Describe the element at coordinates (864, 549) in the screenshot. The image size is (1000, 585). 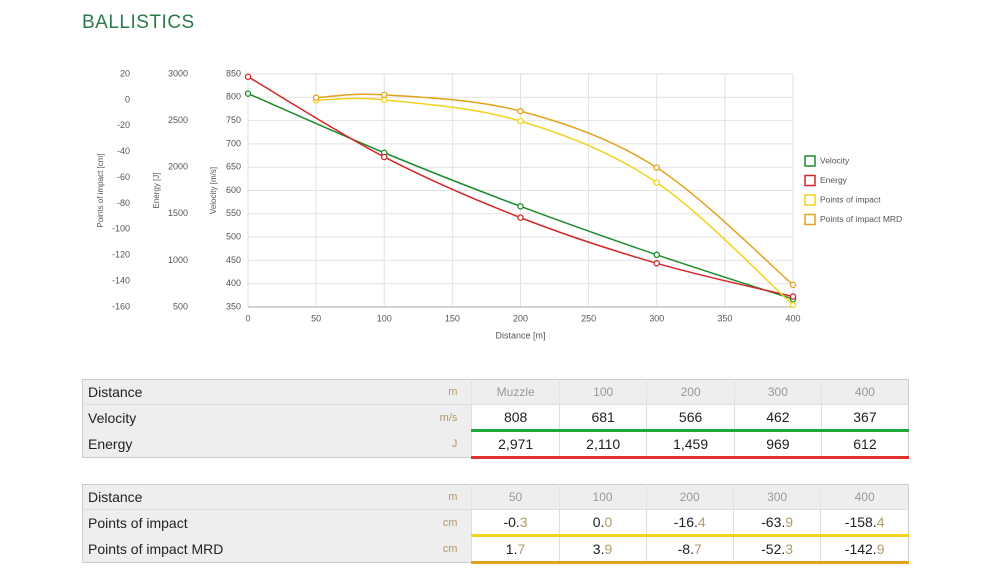
I see `cell: -142.9` at that location.